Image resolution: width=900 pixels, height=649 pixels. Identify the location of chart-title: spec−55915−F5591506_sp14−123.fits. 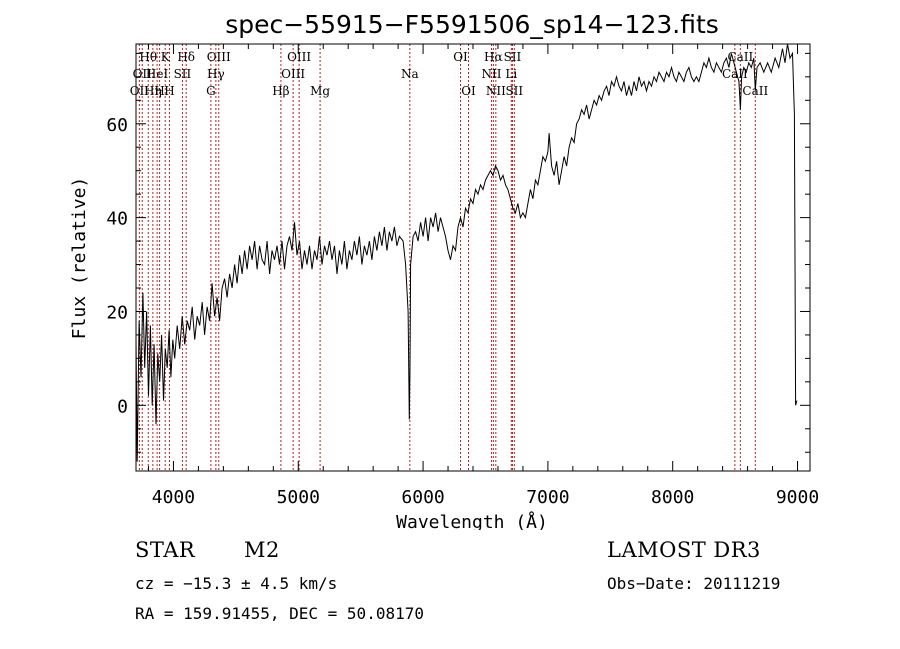
(472, 24).